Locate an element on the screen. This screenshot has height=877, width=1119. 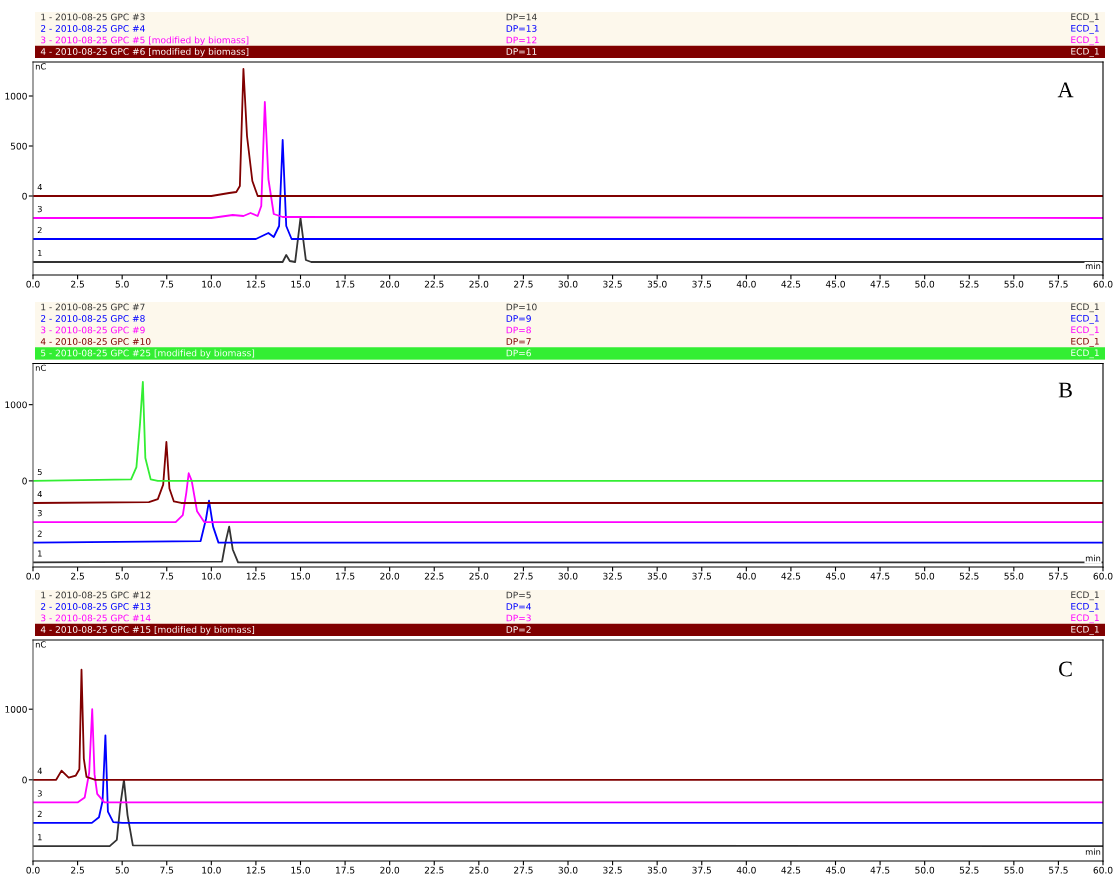
x-tick-label: 12.5 is located at coordinates (256, 870).